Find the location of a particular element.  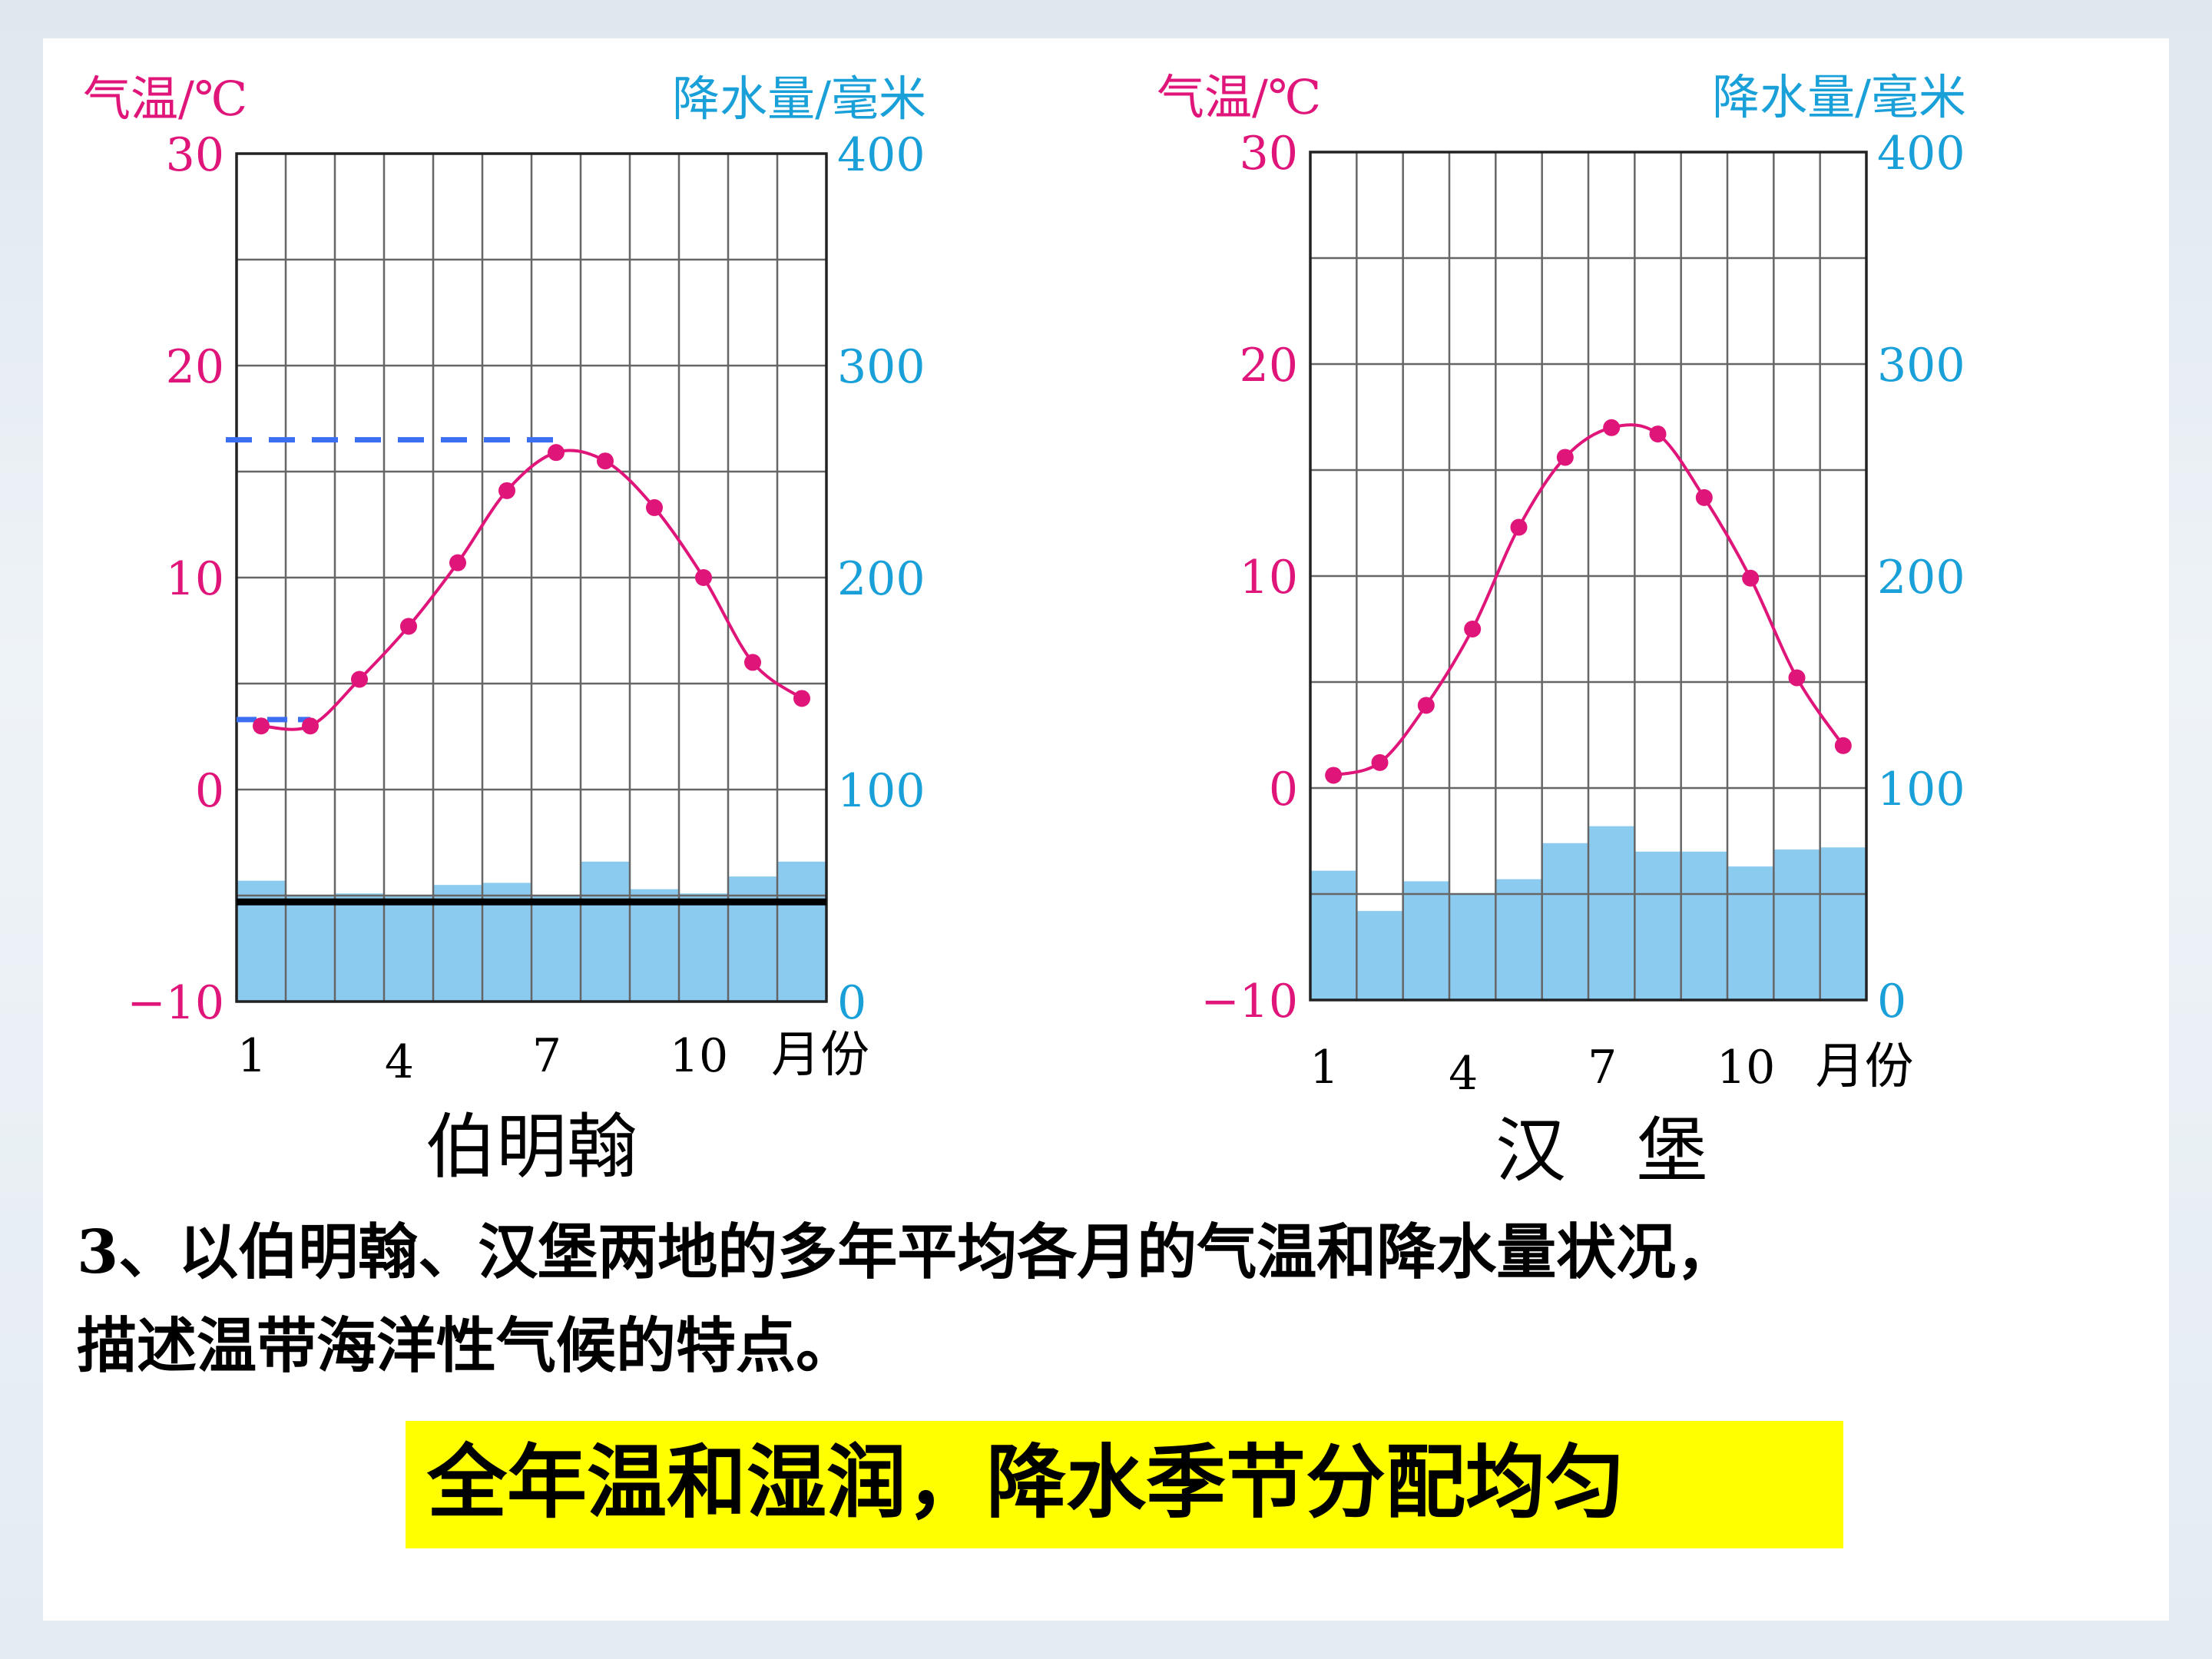

question-line-1: 3、以伯明翰、汉堡两地的多年平均各月的气温和降水量状况， is located at coordinates (907, 1252).